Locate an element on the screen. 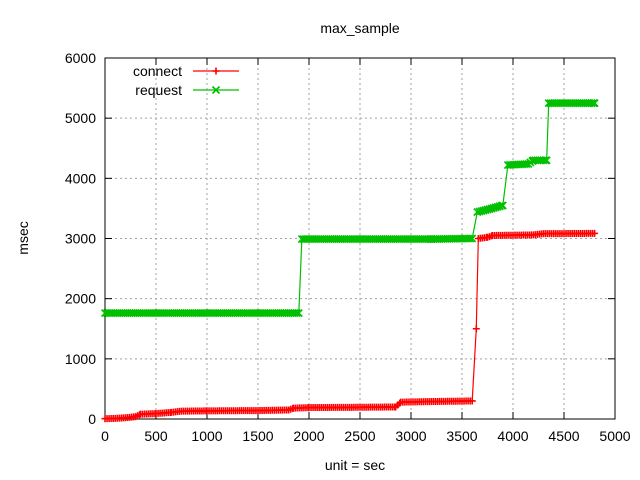 The image size is (640, 480). y-axis-label: msec is located at coordinates (23, 237).